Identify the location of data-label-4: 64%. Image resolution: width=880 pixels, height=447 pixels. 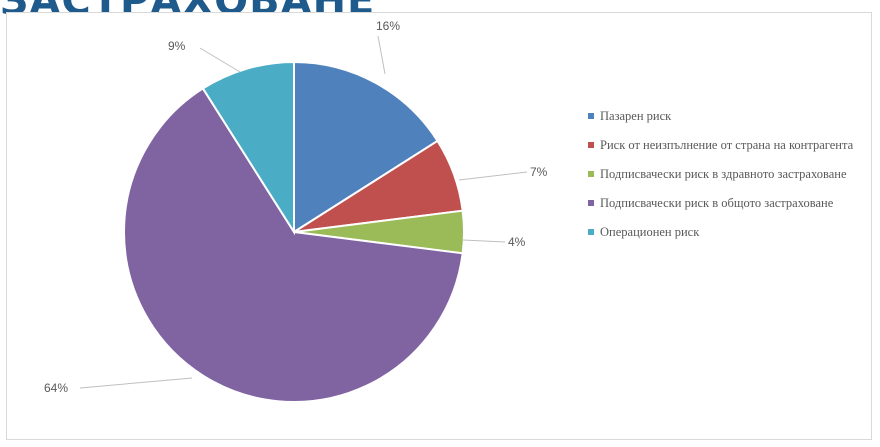
(56, 388).